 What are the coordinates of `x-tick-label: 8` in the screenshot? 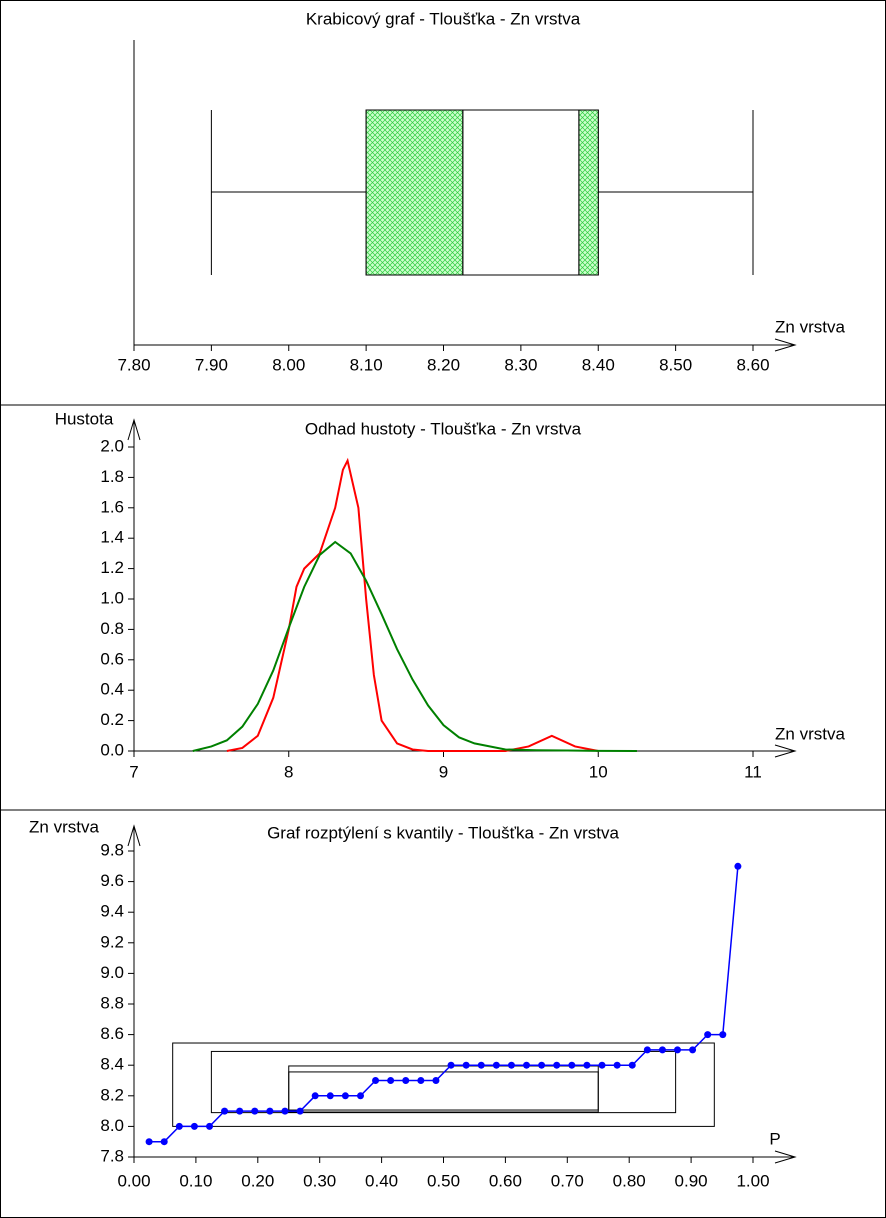 It's located at (288, 771).